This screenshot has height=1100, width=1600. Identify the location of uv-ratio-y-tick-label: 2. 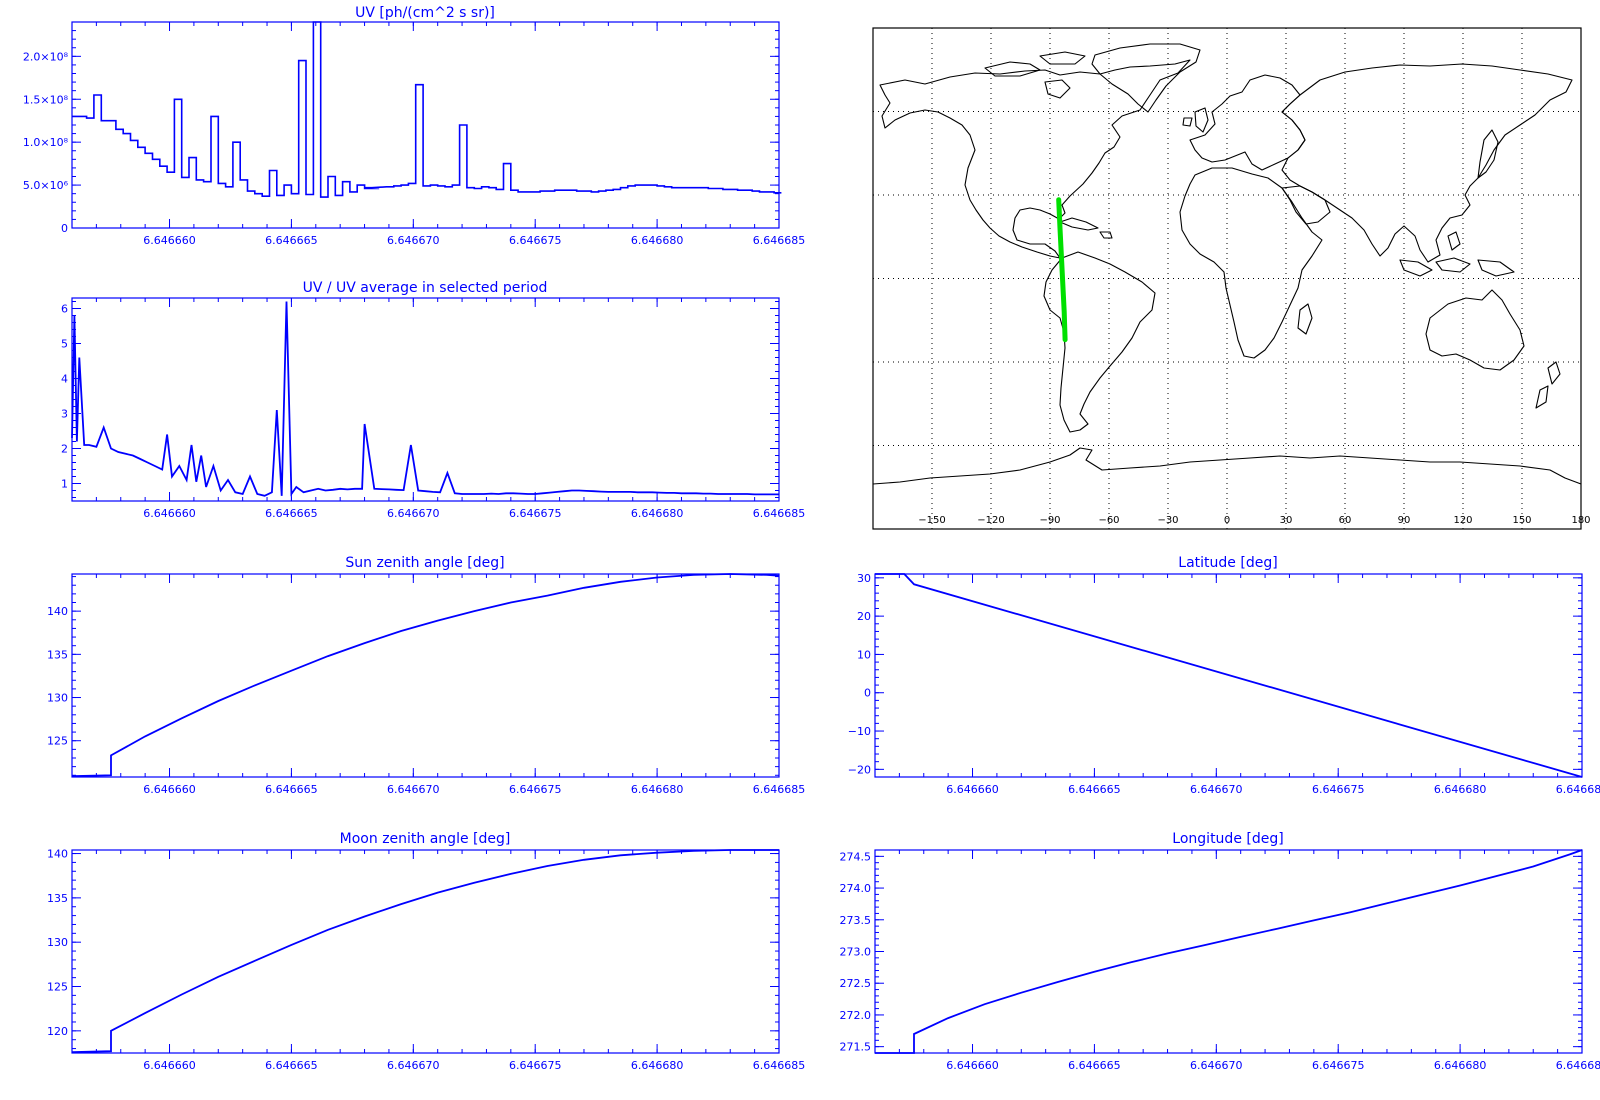
(64, 449).